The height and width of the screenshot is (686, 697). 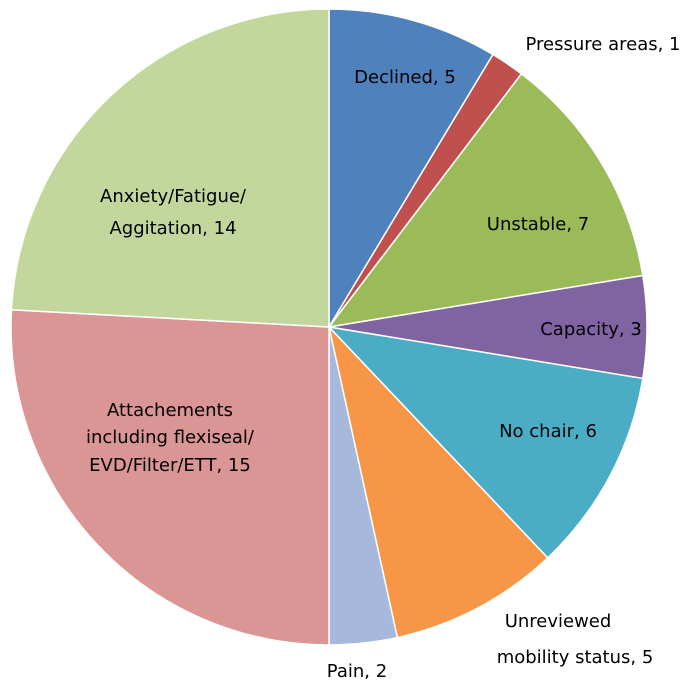 What do you see at coordinates (538, 224) in the screenshot?
I see `data-label: Unstable, 7` at bounding box center [538, 224].